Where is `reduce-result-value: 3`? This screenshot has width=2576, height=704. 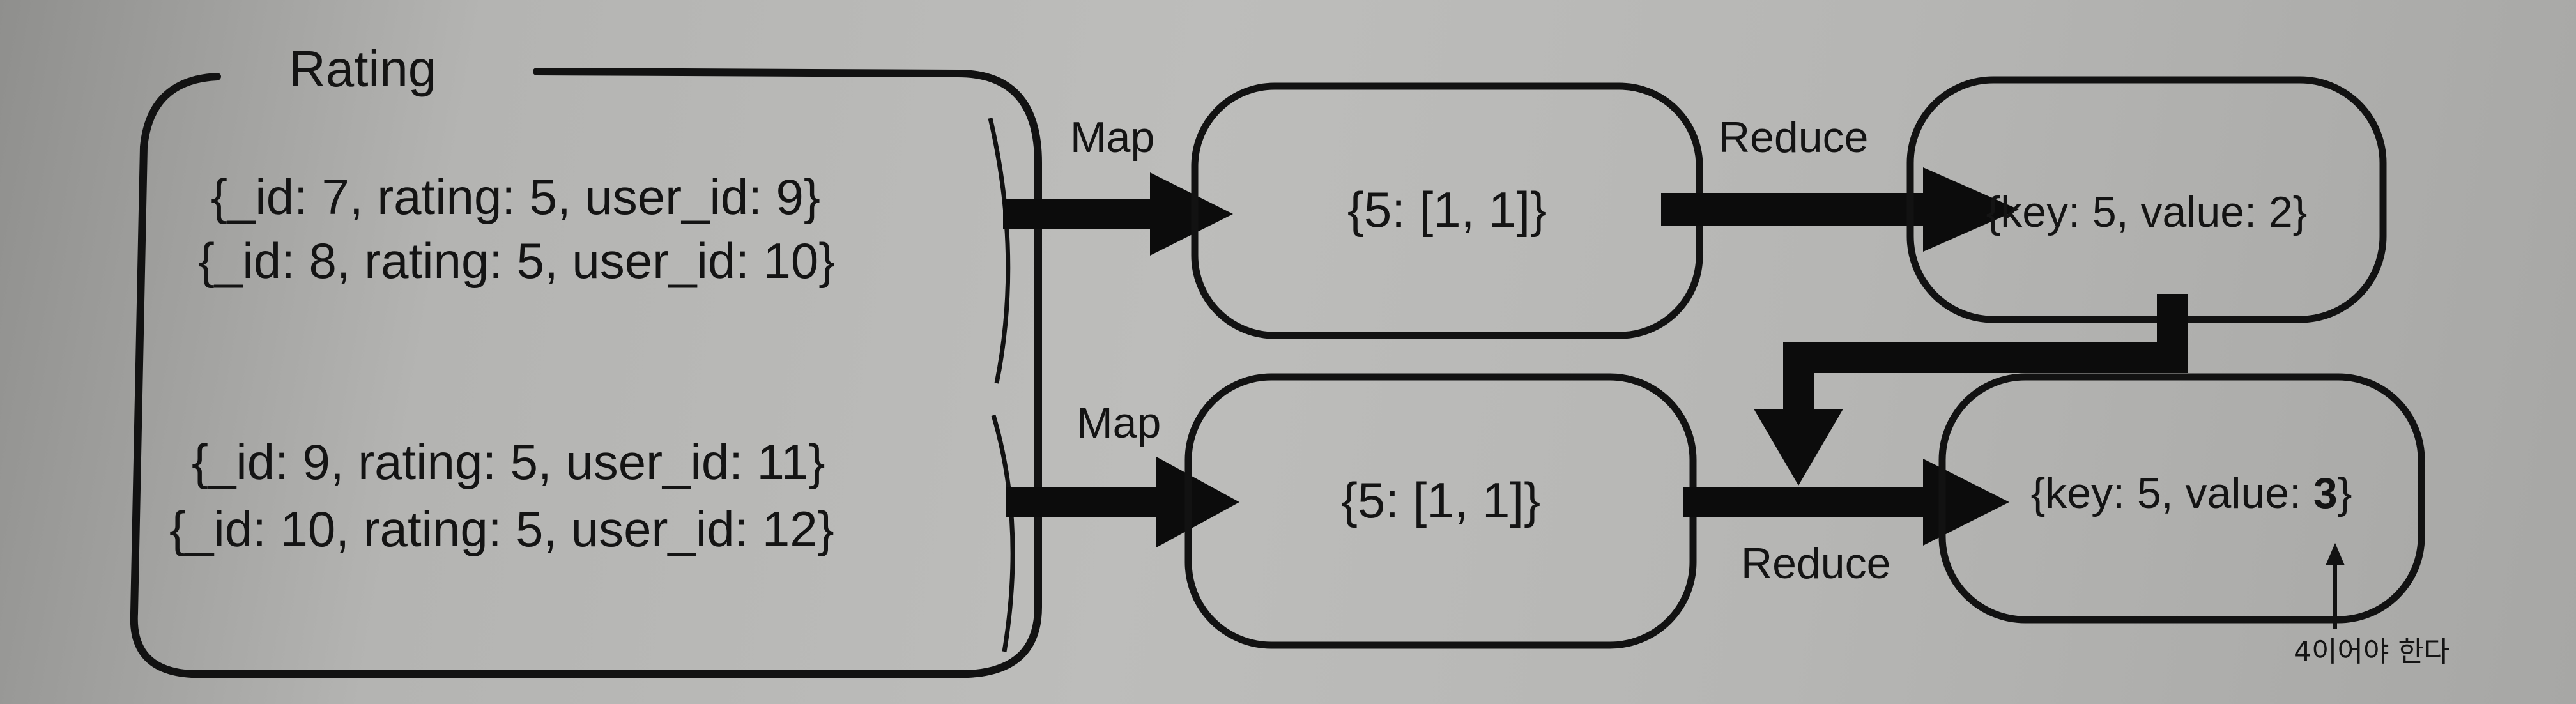
reduce-result-value: 3 is located at coordinates (2325, 493).